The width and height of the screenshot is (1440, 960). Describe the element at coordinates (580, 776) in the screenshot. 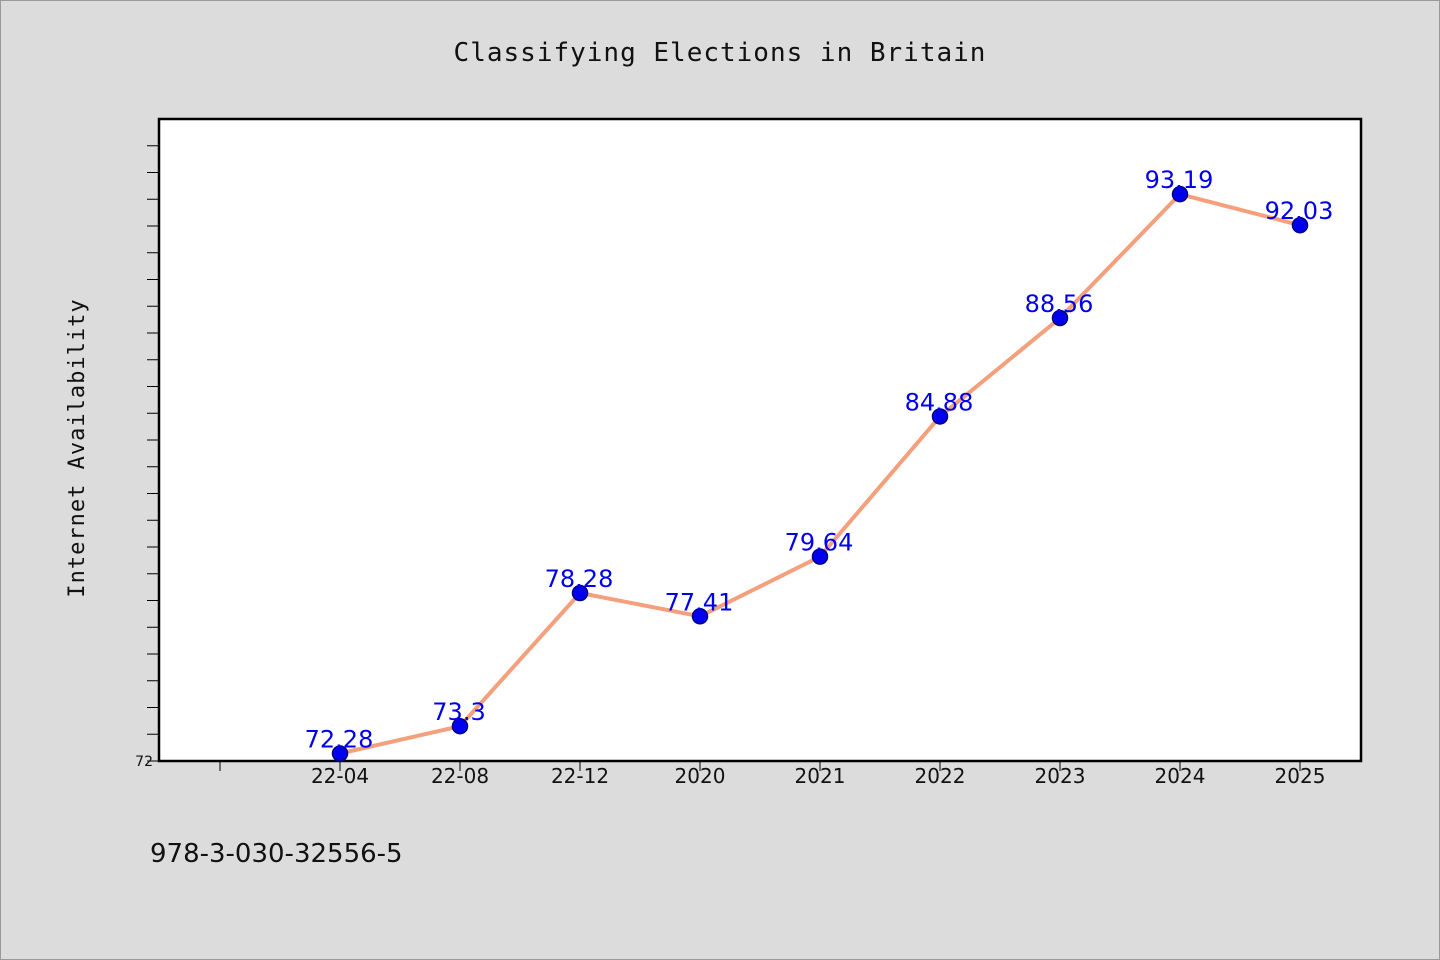

I see `x-tick-label: 22-12` at that location.